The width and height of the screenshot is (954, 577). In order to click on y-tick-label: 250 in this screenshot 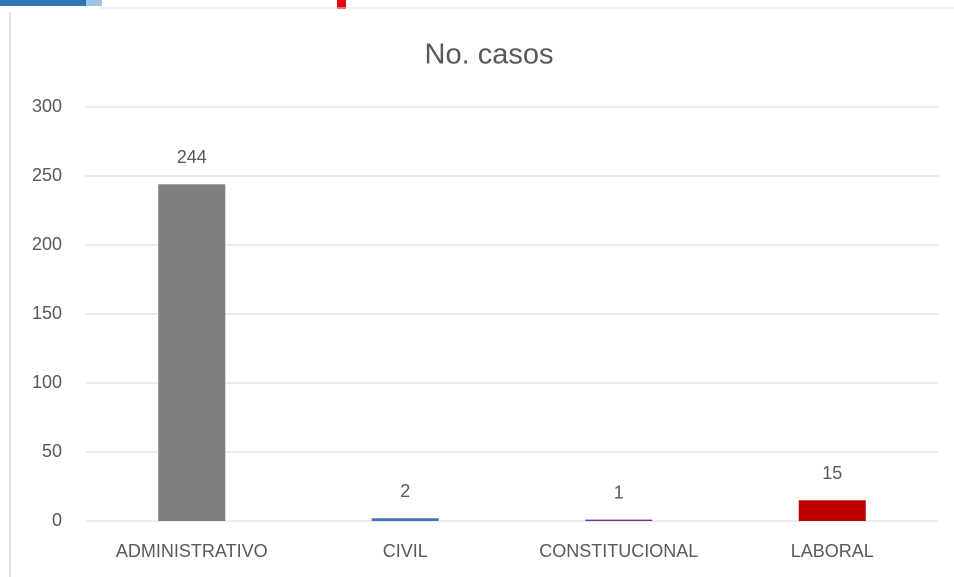, I will do `click(47, 175)`.